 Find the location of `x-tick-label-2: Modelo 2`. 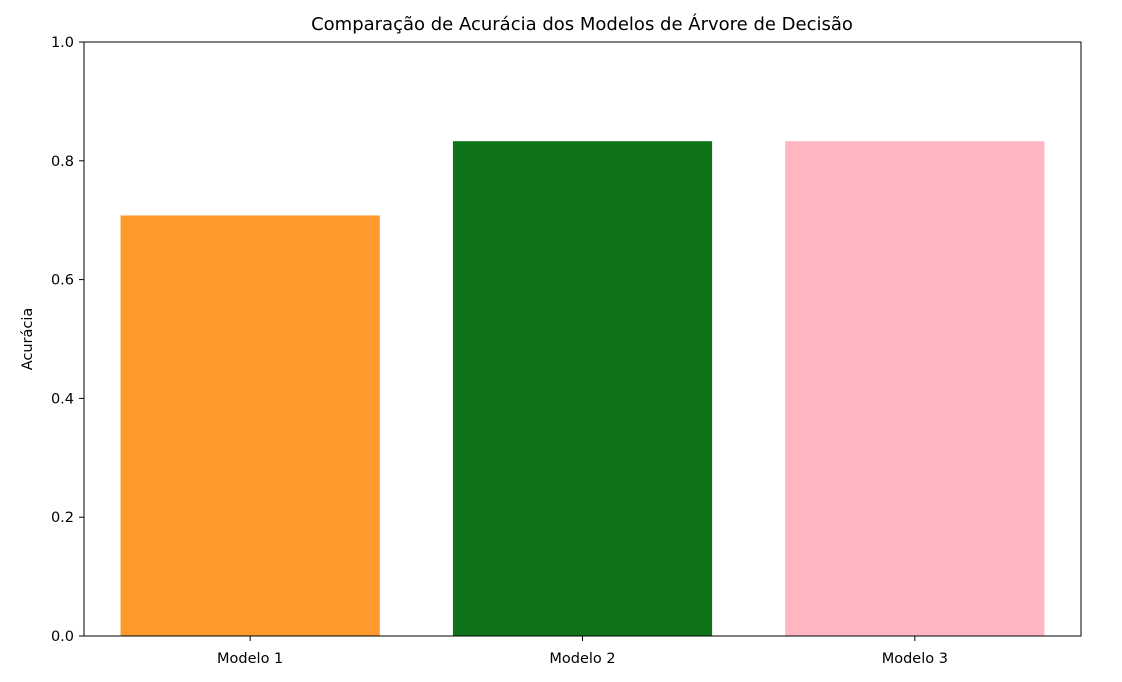

x-tick-label-2: Modelo 2 is located at coordinates (582, 659).